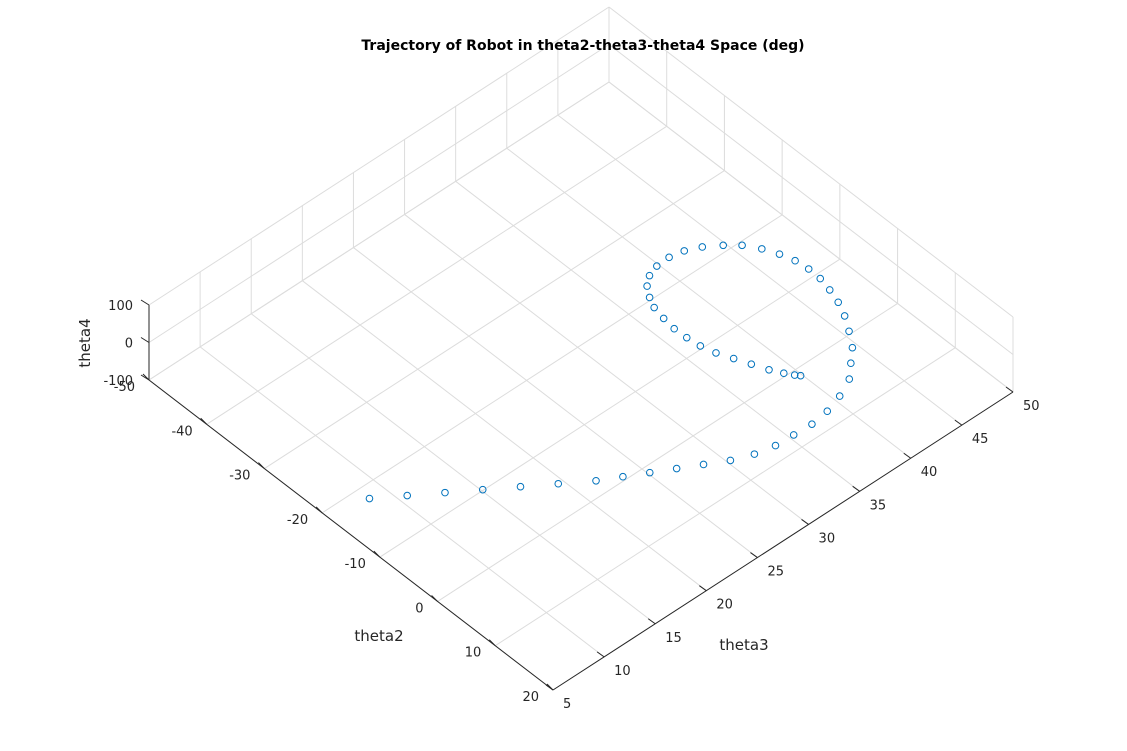 The width and height of the screenshot is (1127, 751). What do you see at coordinates (673, 638) in the screenshot?
I see `y-tick-label: 15` at bounding box center [673, 638].